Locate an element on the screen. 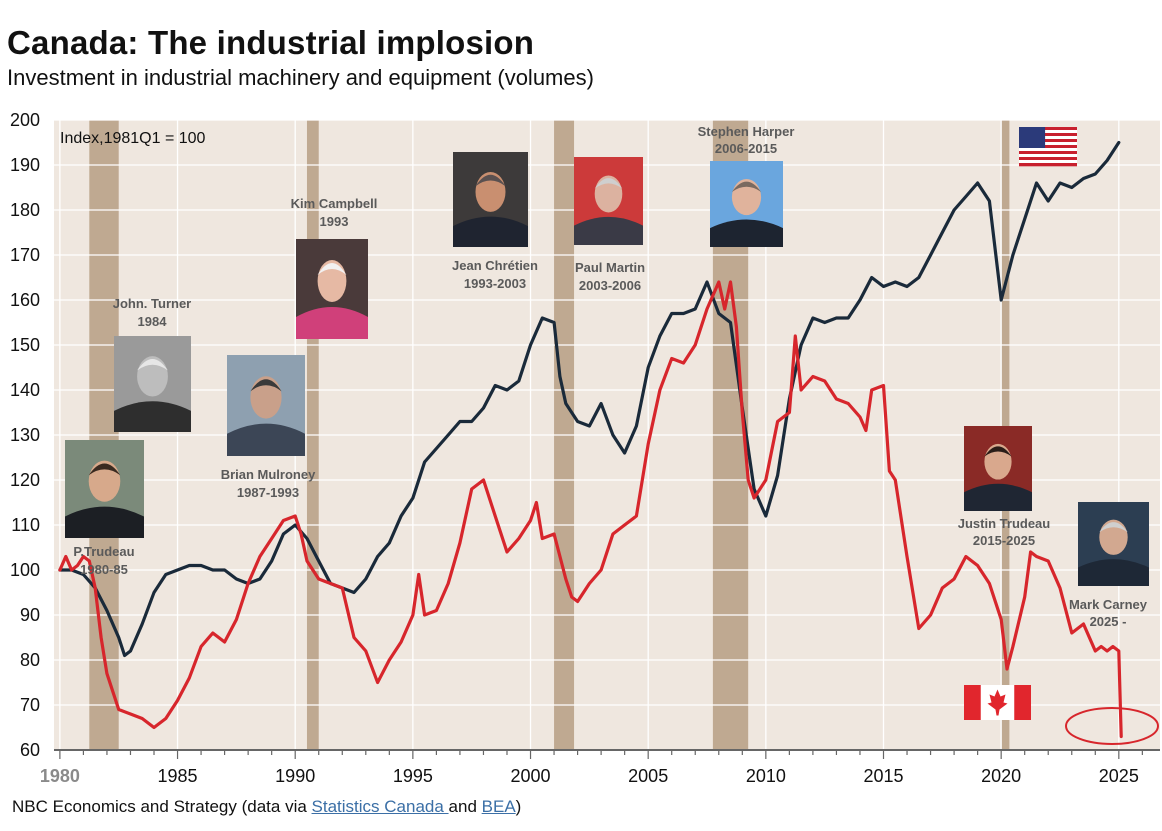  usa-flag-icon is located at coordinates (1048, 147).